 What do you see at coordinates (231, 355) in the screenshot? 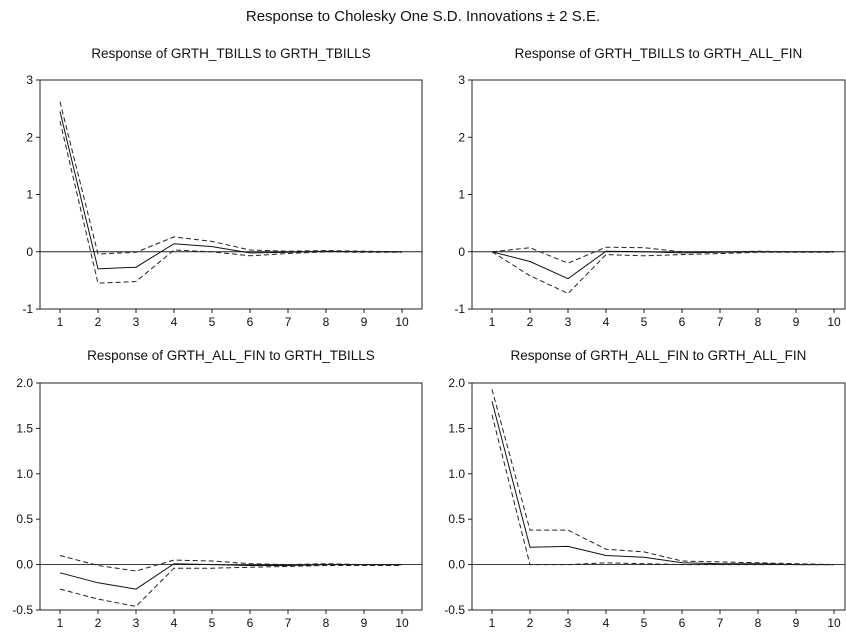
I see `panel-title: Response of GRTH_ALL_FIN to GRTH_TBILLS` at bounding box center [231, 355].